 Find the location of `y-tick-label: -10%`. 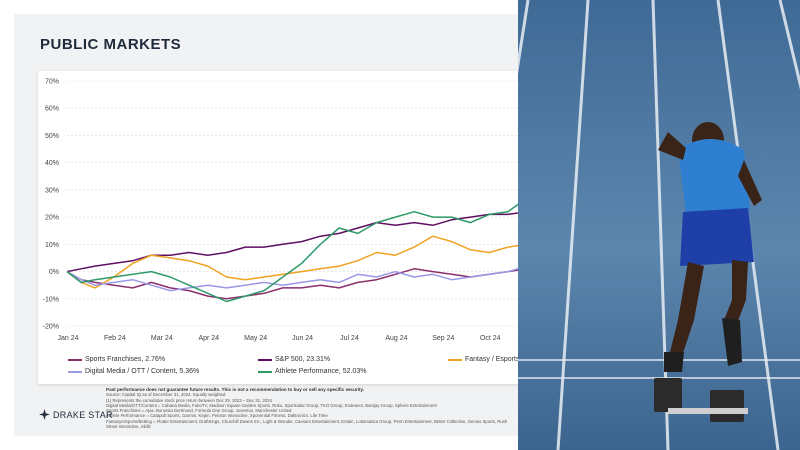

y-tick-label: -10% is located at coordinates (51, 299).